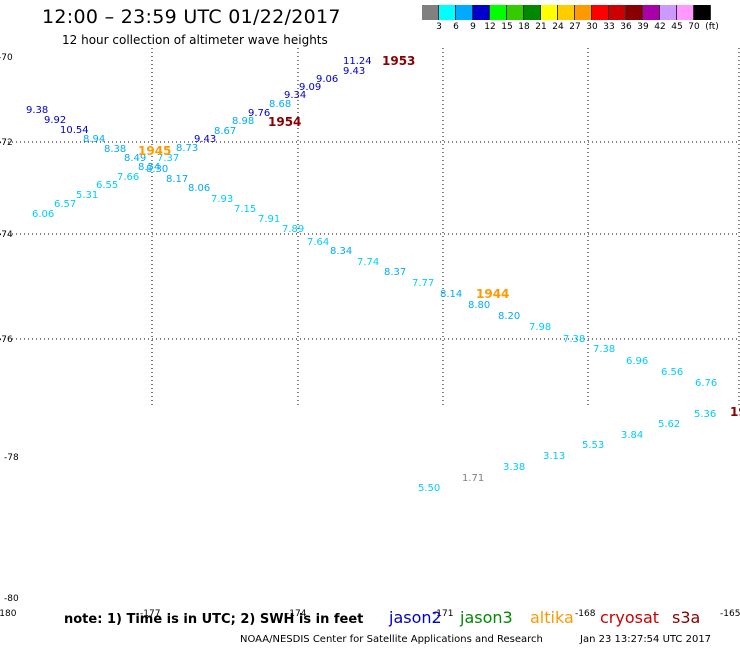  Describe the element at coordinates (514, 467) in the screenshot. I see `wave-height-value: 3.38` at that location.